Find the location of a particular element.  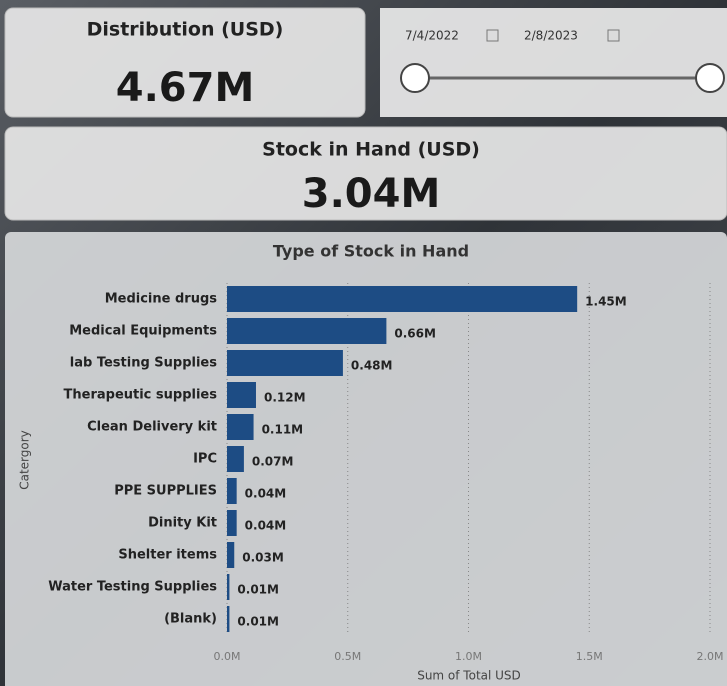

category-label: Clean Delivery kit is located at coordinates (152, 427).